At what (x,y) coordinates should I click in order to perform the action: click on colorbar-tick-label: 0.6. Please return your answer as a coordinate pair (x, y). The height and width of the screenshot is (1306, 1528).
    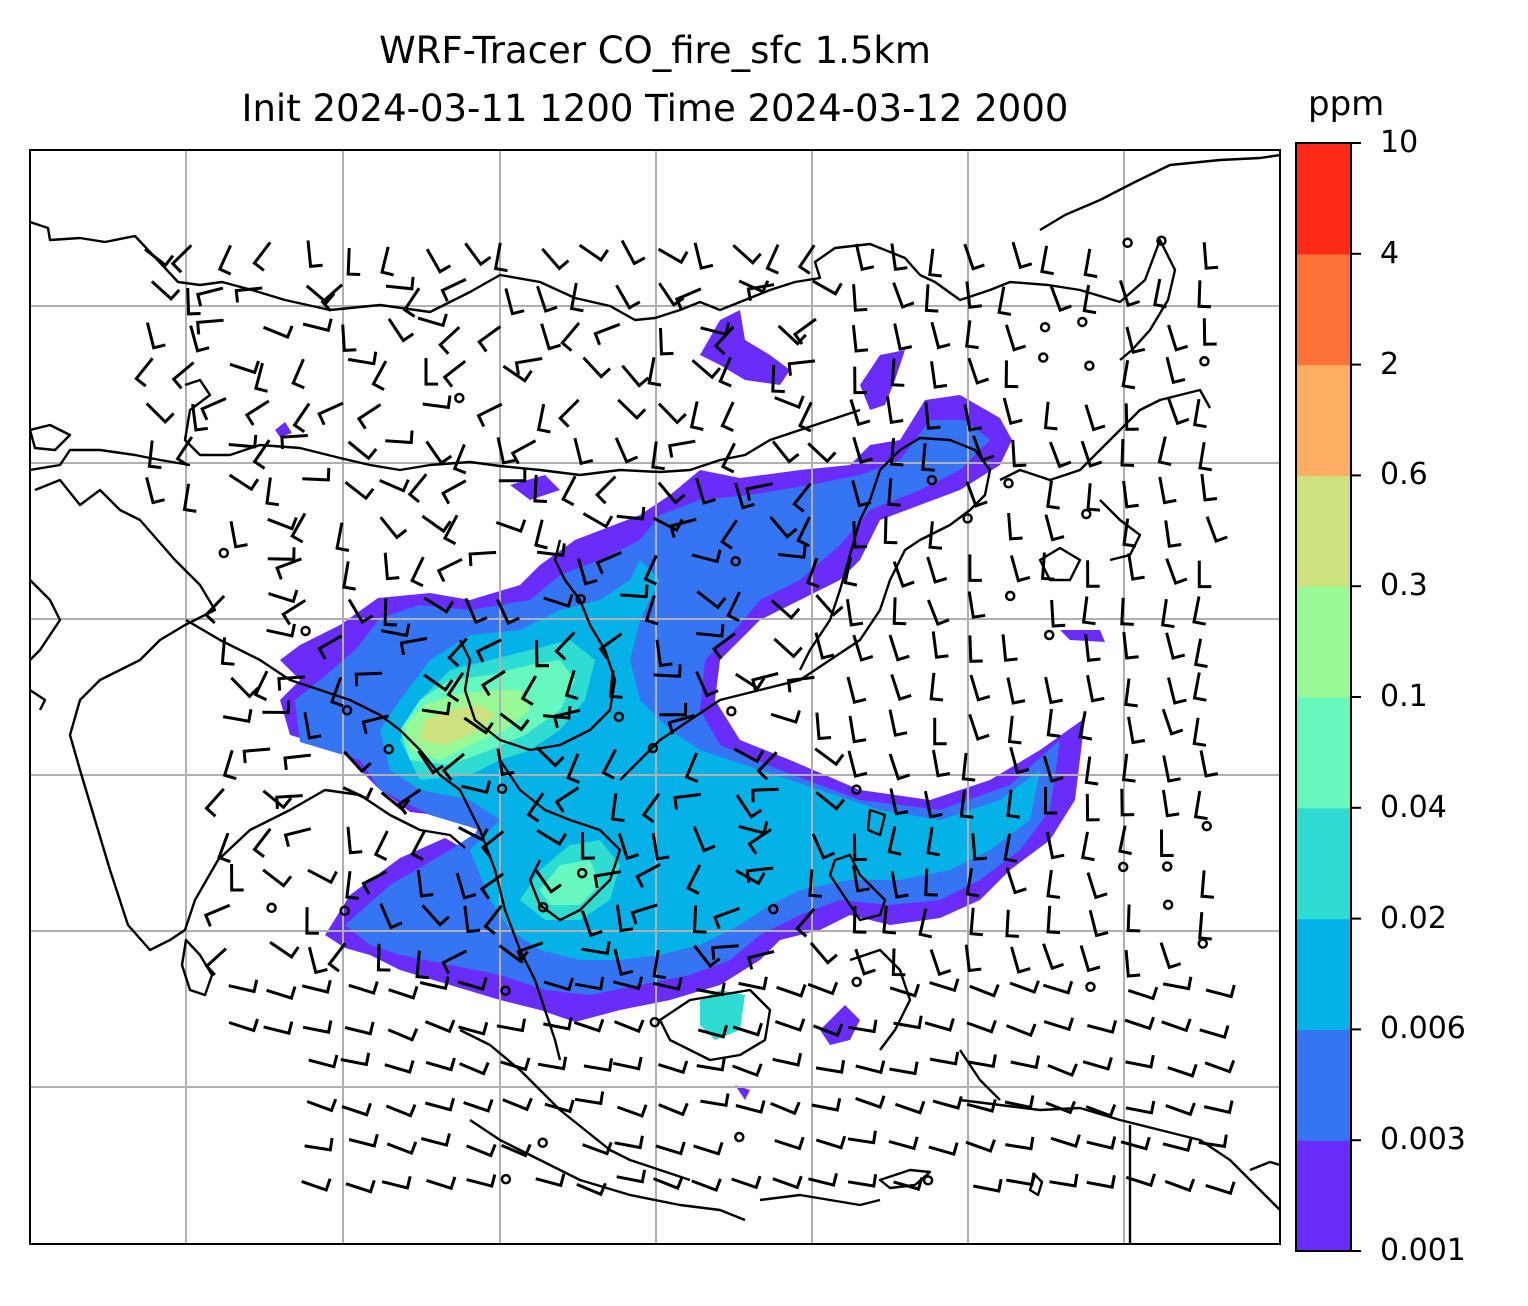
    Looking at the image, I should click on (1404, 475).